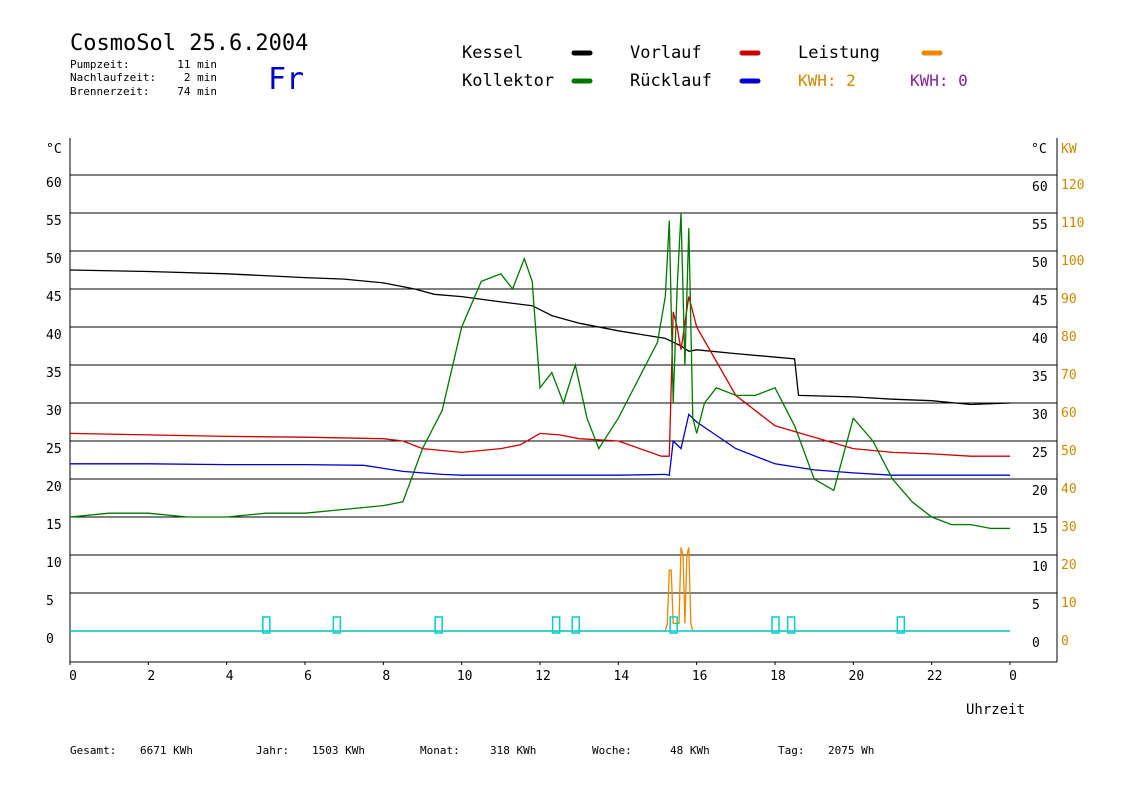  What do you see at coordinates (540, 444) in the screenshot?
I see `series-ruecklauf-line` at bounding box center [540, 444].